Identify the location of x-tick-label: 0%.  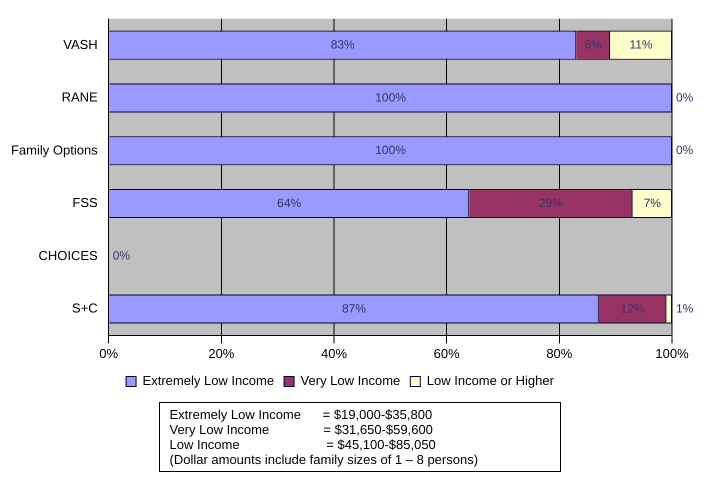
(109, 353).